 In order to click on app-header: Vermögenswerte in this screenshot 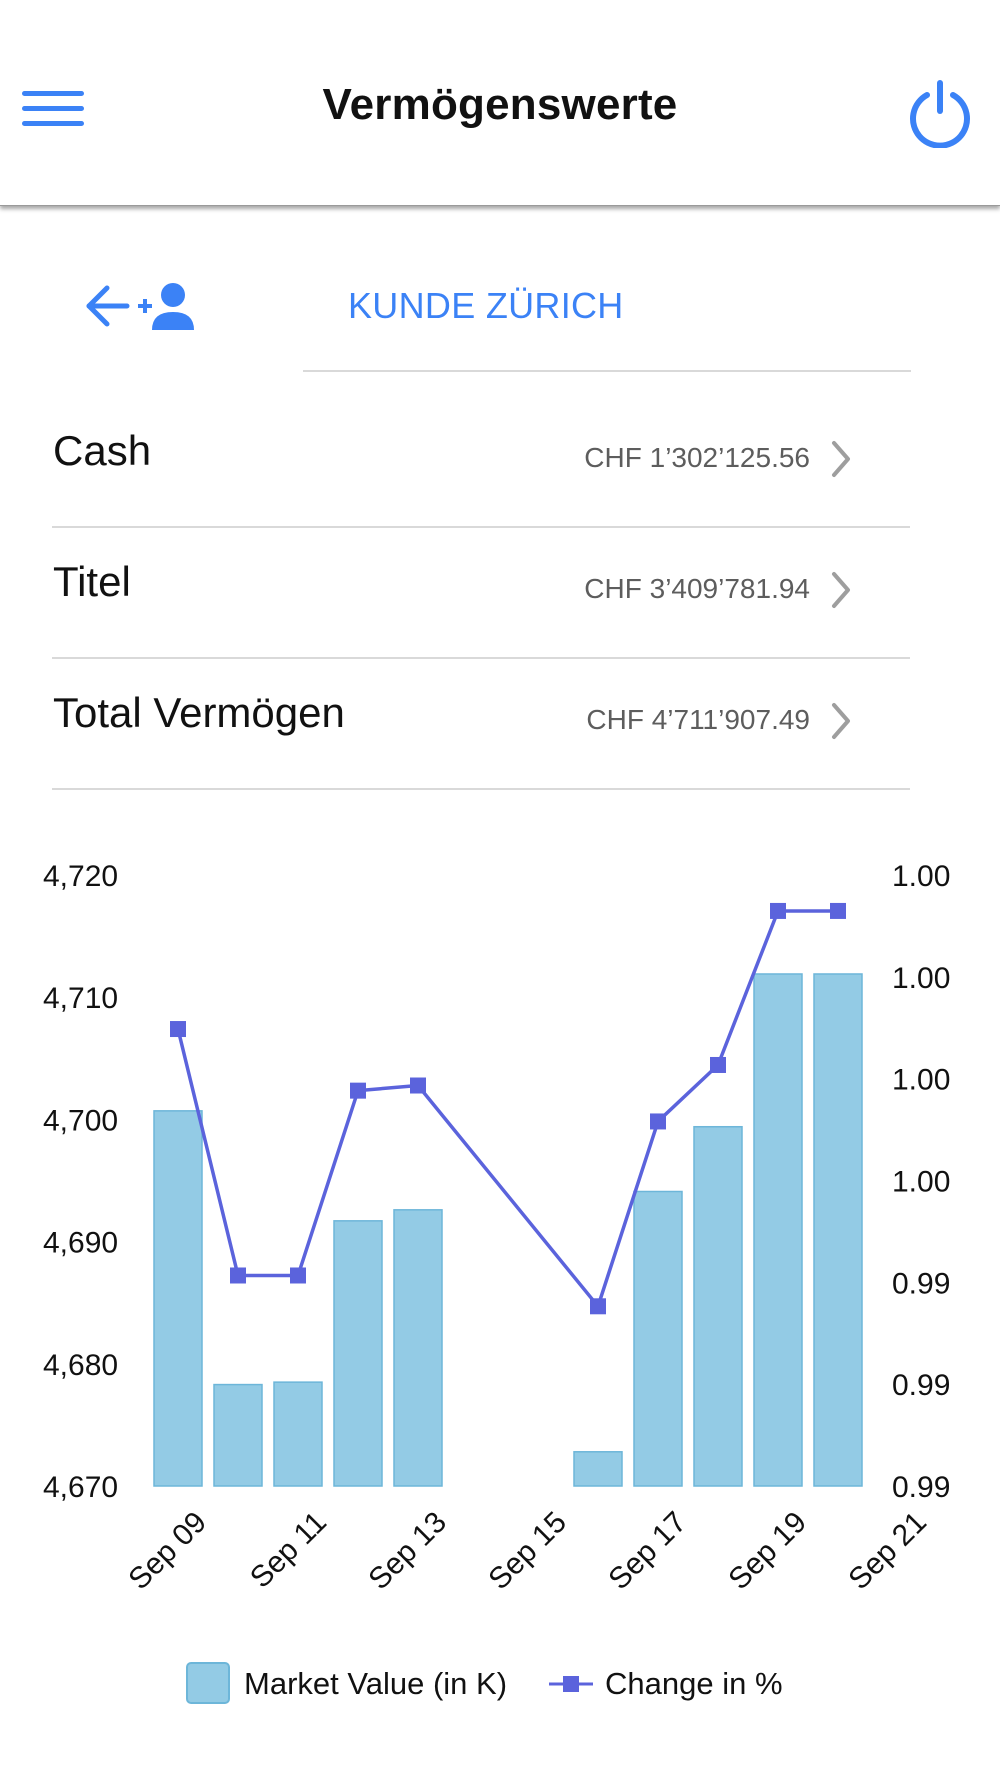, I will do `click(500, 103)`.